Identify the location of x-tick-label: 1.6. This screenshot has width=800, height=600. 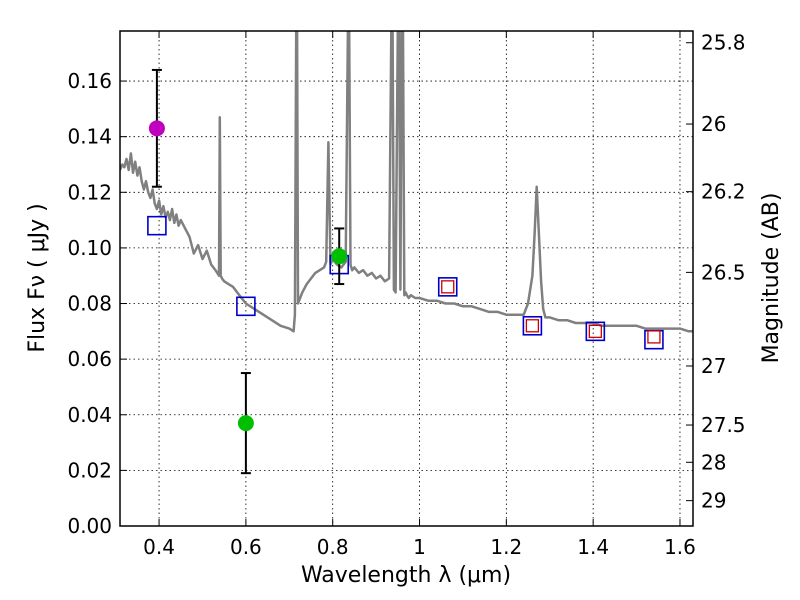
(680, 547).